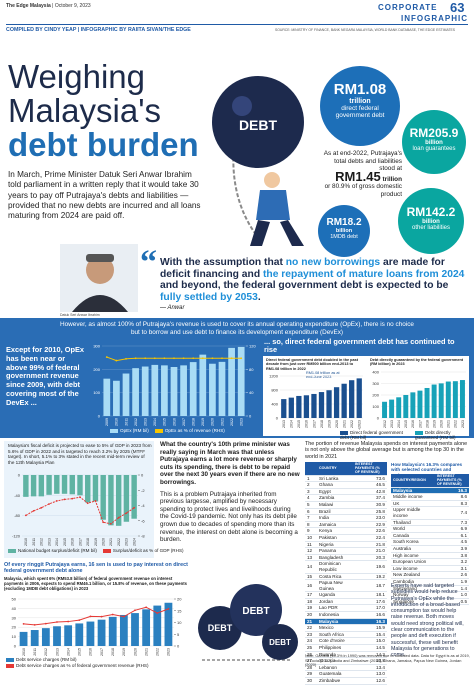 The image size is (474, 685). Describe the element at coordinates (274, 376) in the screenshot. I see `y-tick-label: 1200` at that location.